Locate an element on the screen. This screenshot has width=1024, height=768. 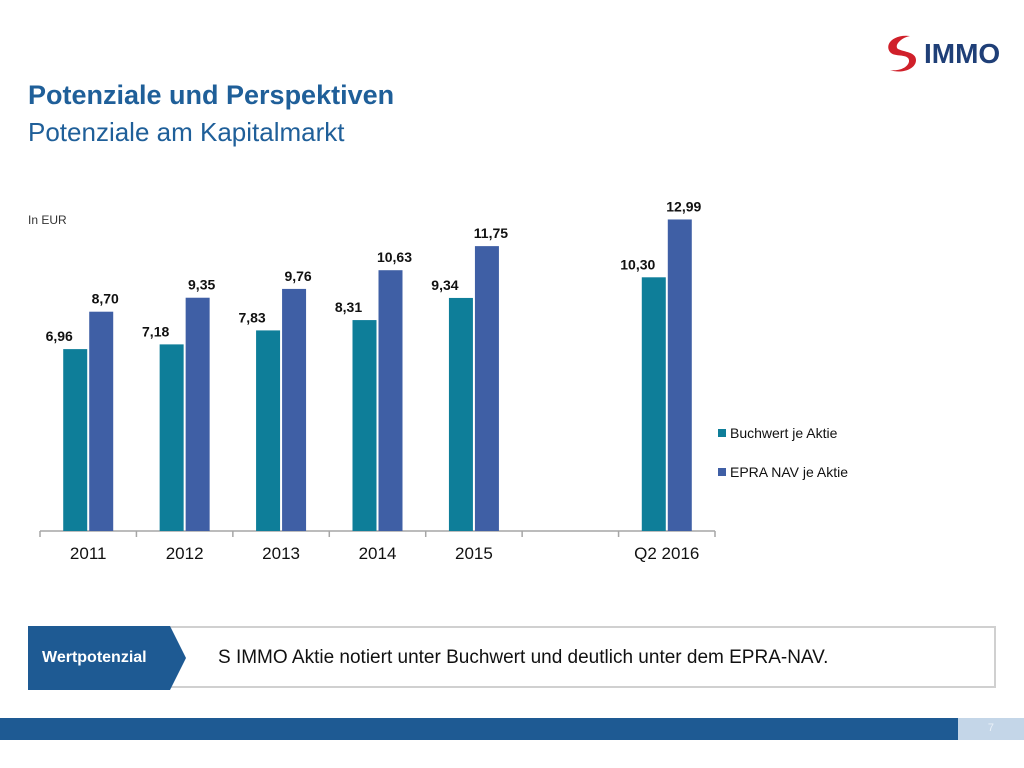
x-tick-label: 2014 is located at coordinates (378, 553).